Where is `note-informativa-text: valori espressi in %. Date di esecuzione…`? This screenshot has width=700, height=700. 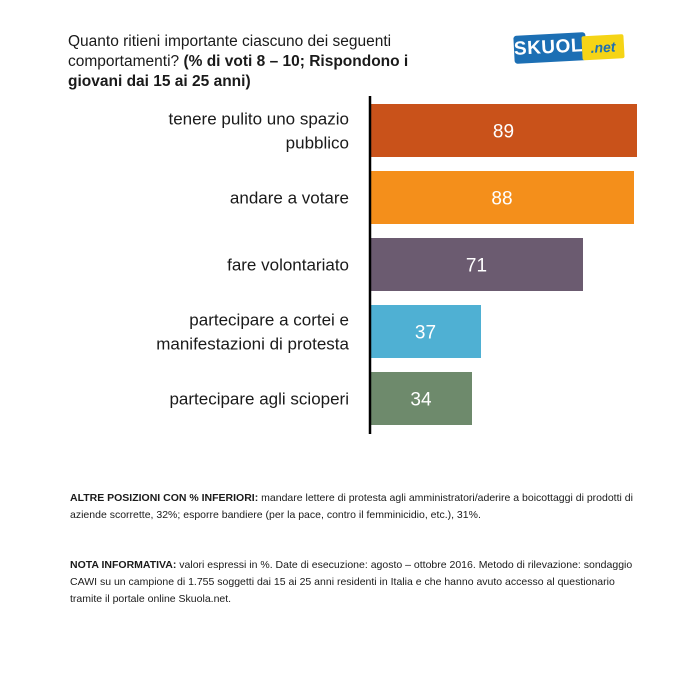 note-informativa-text: valori espressi in %. Date di esecuzione… is located at coordinates (351, 582).